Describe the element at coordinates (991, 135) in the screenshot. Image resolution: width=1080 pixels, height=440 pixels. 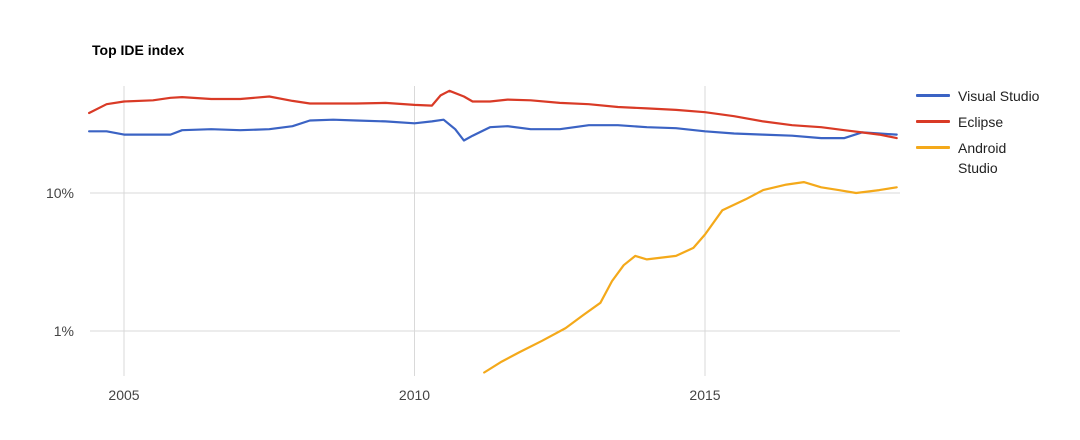
I see `legend: Visual Studio Eclipse Android Studio` at that location.